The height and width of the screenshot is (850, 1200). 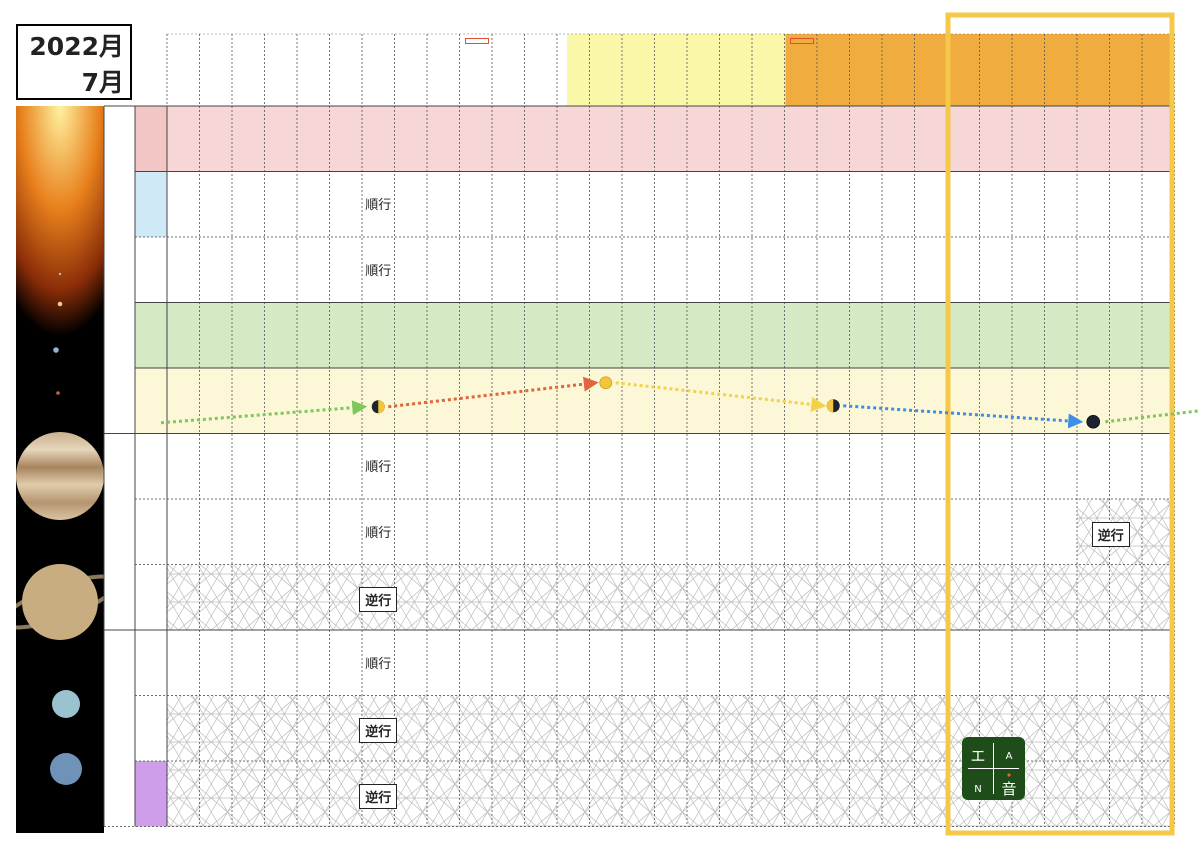 What do you see at coordinates (119, 728) in the screenshot?
I see `group-label-subconscious` at bounding box center [119, 728].